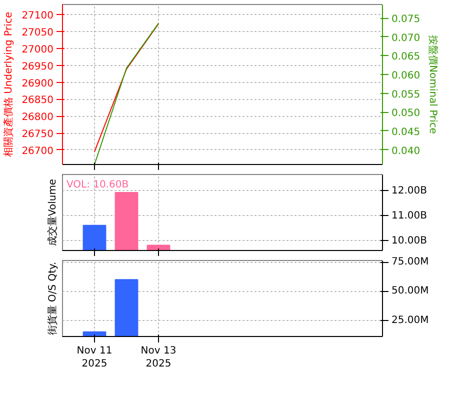 This screenshot has height=400, width=475. I want to click on y-tick-label: 12.00B, so click(410, 190).